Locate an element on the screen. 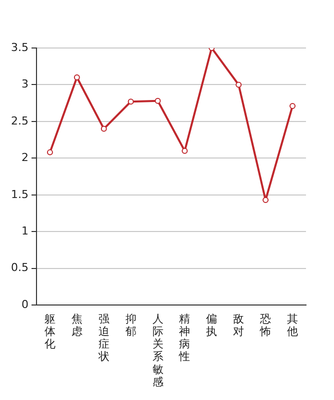 Image resolution: width=334 pixels, height=400 pixels. y-tick-label: 0 is located at coordinates (24, 304).